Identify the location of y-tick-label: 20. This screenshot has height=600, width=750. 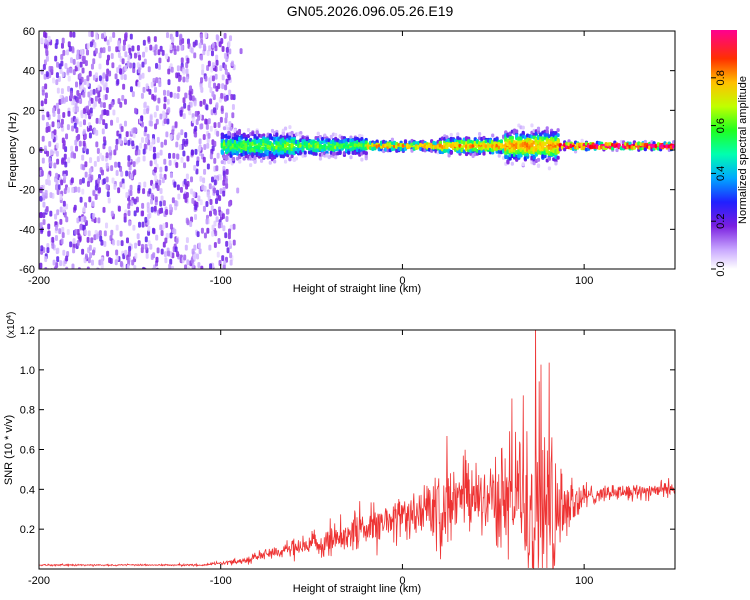
(29, 111).